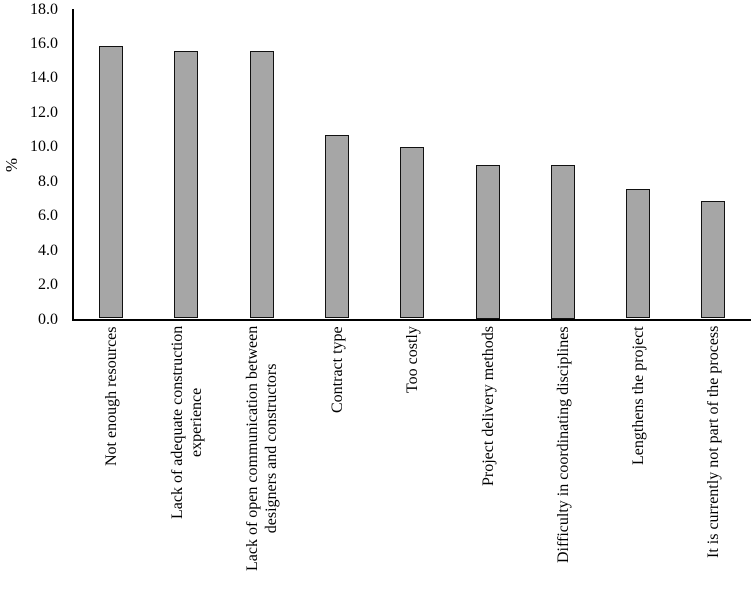 This screenshot has width=751, height=606. What do you see at coordinates (44, 112) in the screenshot?
I see `y-tick-label: 12.0` at bounding box center [44, 112].